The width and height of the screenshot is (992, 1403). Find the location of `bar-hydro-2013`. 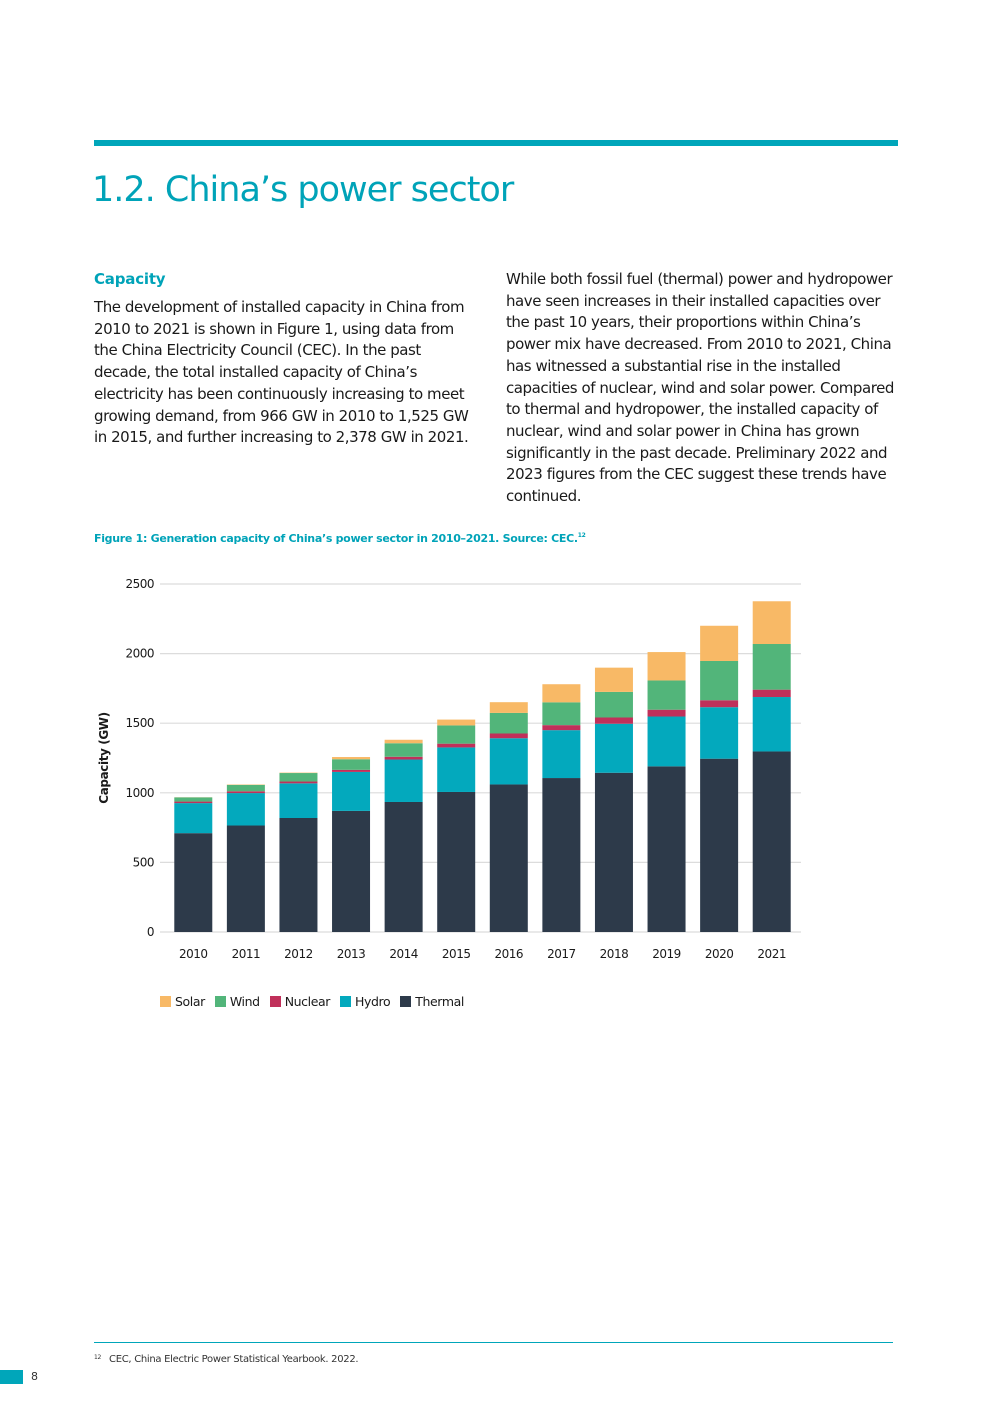

bar-hydro-2013 is located at coordinates (351, 791).